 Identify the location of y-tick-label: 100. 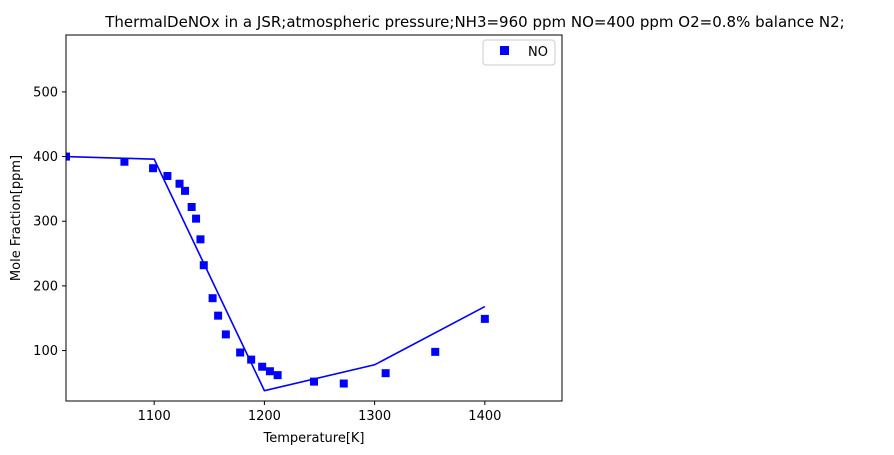
(45, 351).